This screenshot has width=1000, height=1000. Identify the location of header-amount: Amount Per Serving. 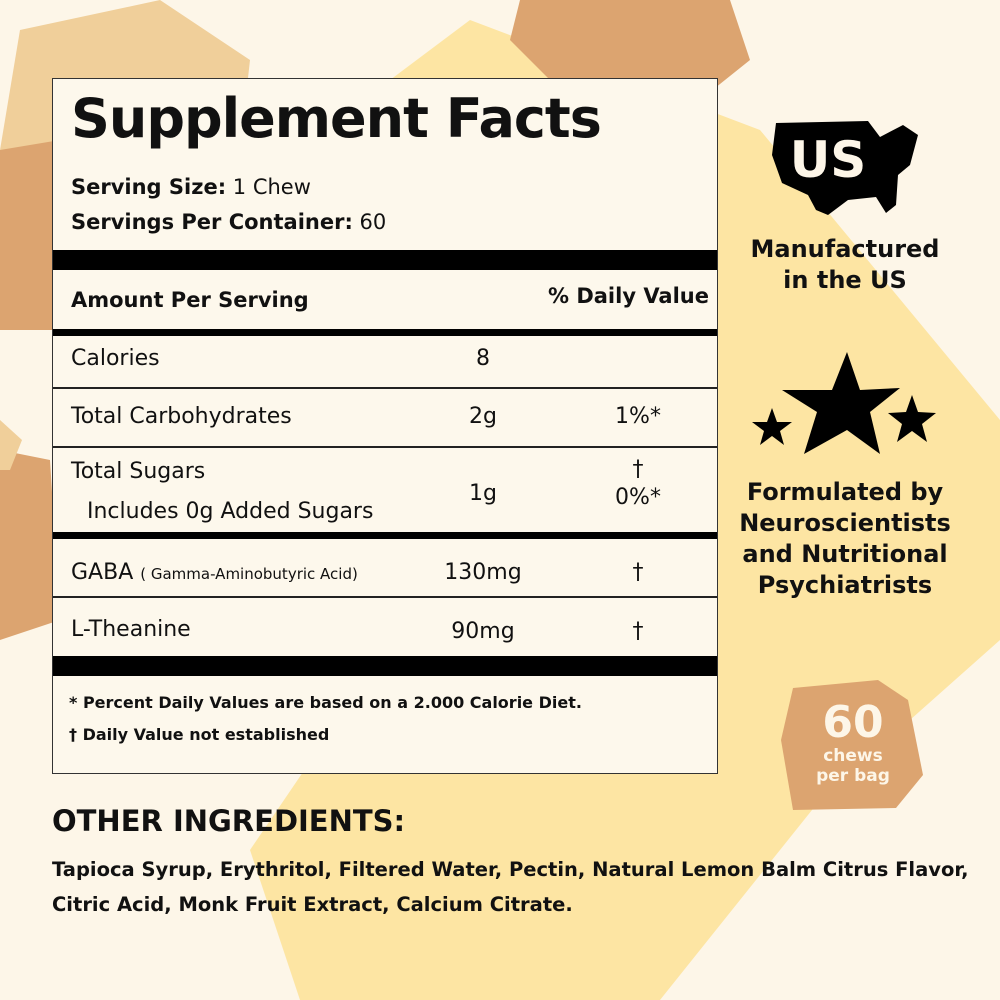
(190, 300).